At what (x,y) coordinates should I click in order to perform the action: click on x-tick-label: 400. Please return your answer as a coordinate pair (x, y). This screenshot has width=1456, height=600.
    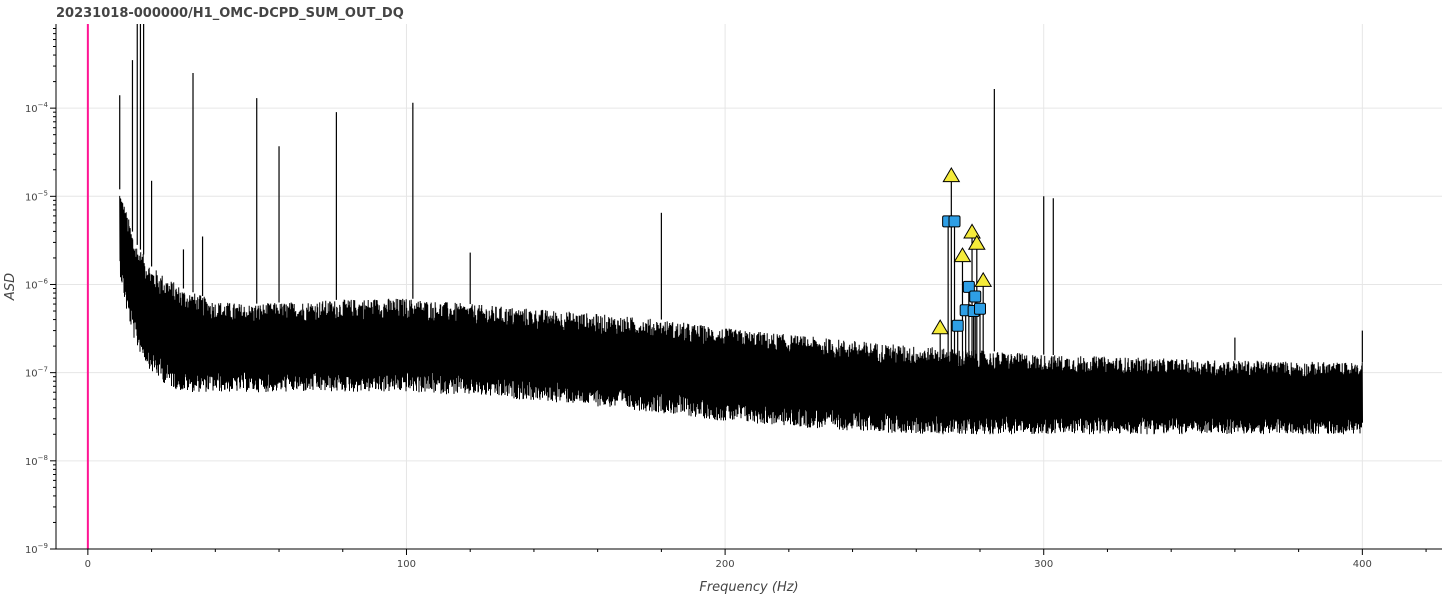
    Looking at the image, I should click on (1362, 564).